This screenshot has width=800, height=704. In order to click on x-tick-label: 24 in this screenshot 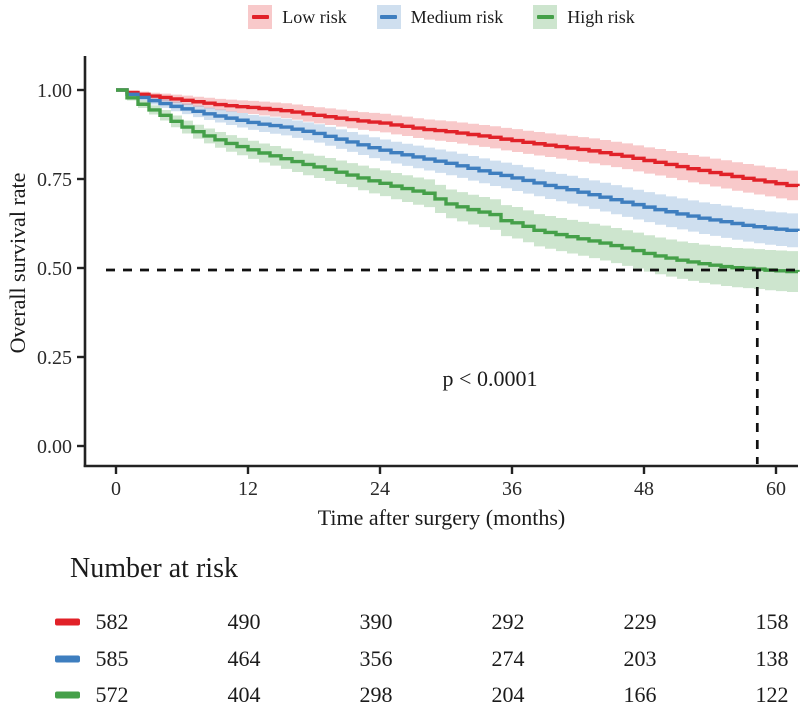, I will do `click(380, 489)`.